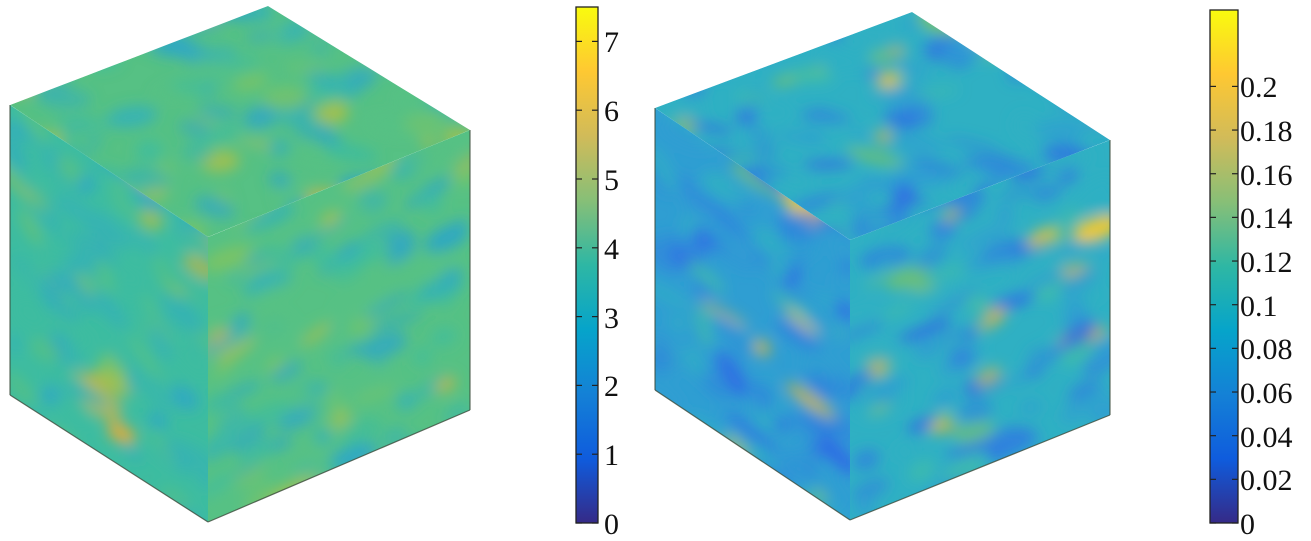 Image resolution: width=1311 pixels, height=541 pixels. Describe the element at coordinates (1259, 88) in the screenshot. I see `colorbar-tick-label: 0.2` at that location.